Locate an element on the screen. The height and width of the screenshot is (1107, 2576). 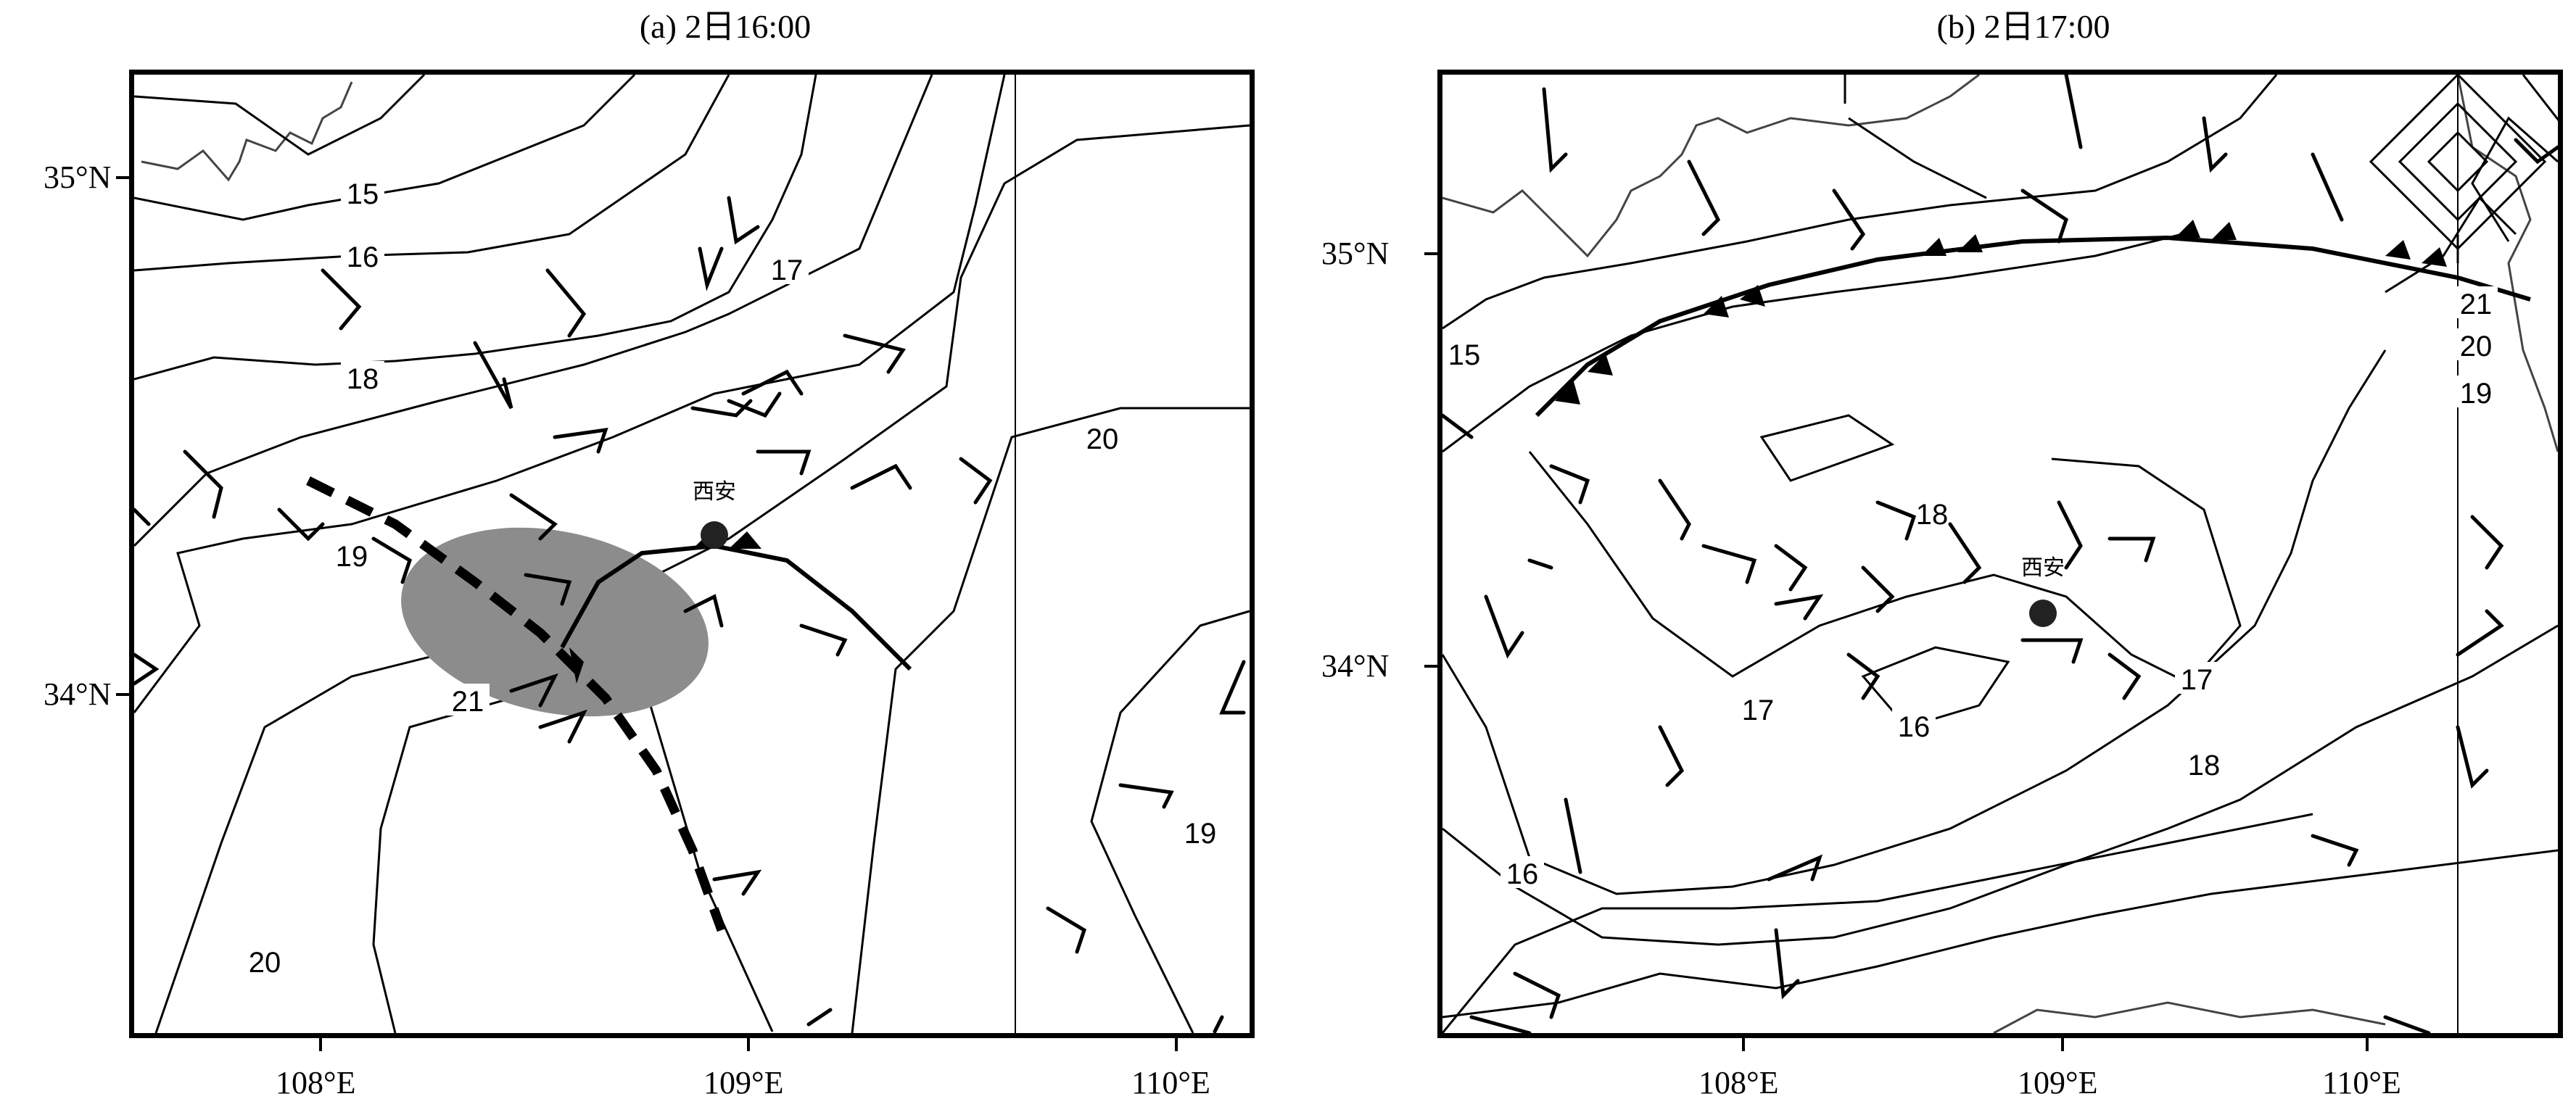
panel-b-lon-110: 110°E is located at coordinates (2361, 1083).